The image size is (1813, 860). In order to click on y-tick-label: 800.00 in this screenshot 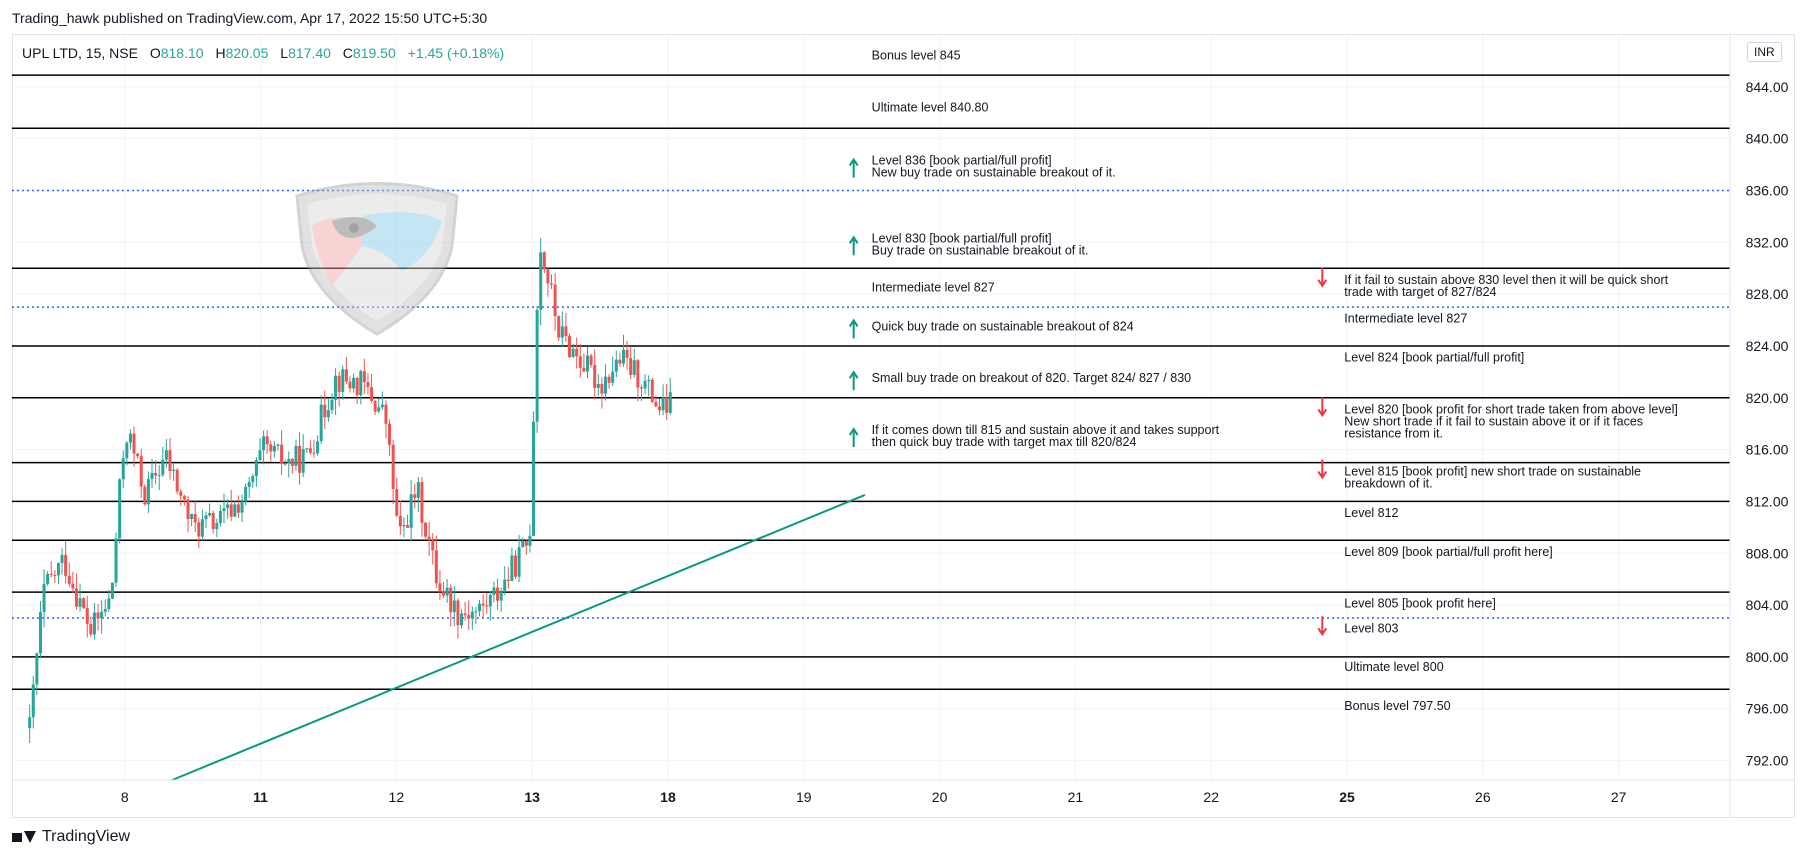, I will do `click(1767, 657)`.